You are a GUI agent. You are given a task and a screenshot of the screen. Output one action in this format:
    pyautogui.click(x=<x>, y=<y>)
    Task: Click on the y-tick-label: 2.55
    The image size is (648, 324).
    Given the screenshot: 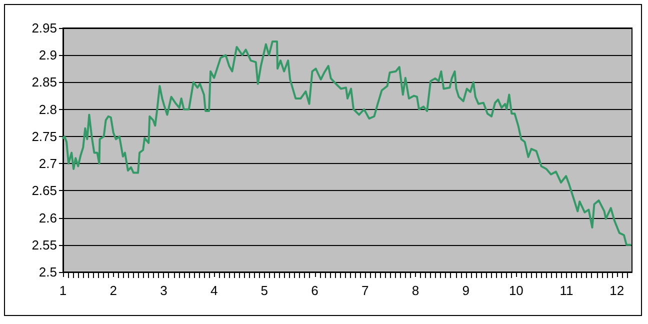 What is the action you would take?
    pyautogui.click(x=44, y=244)
    